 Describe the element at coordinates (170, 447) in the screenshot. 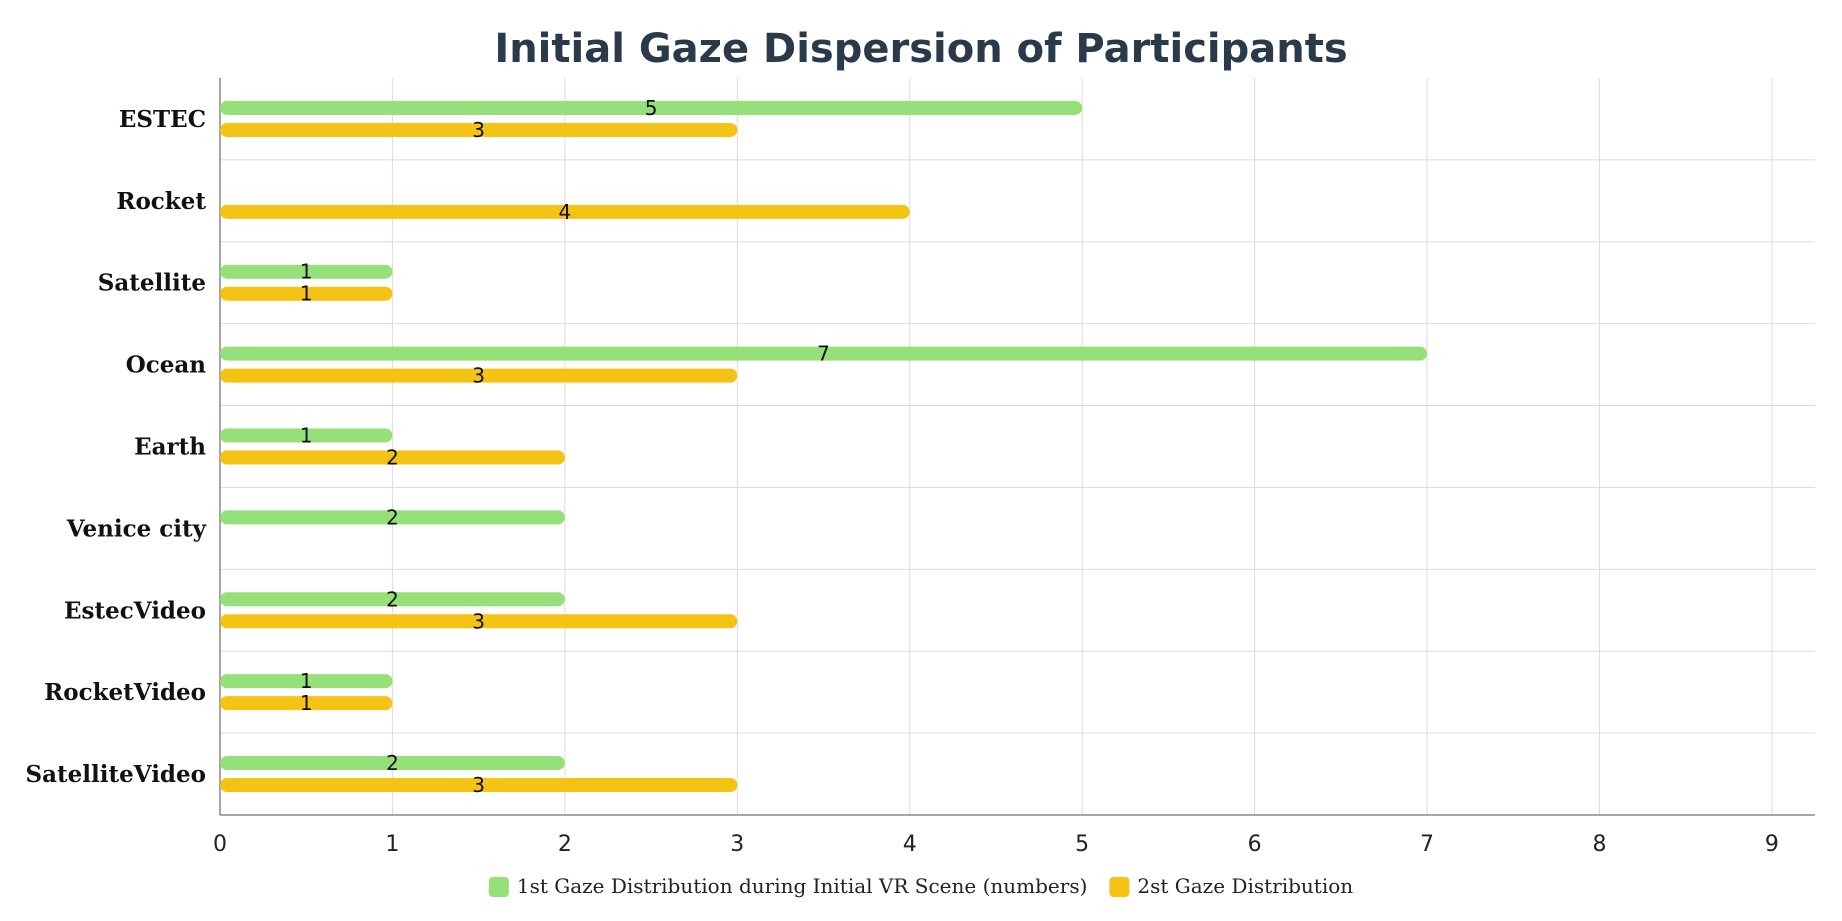

I see `category-label: Earth` at that location.